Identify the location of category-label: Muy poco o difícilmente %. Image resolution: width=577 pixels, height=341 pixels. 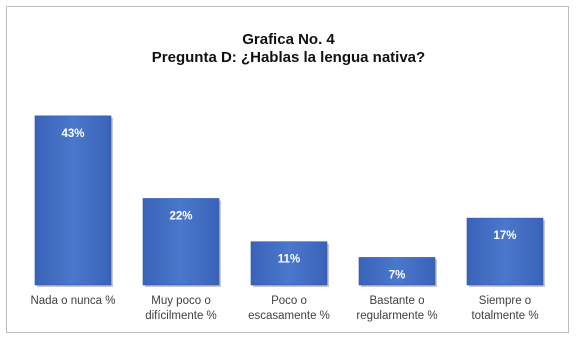
(181, 308).